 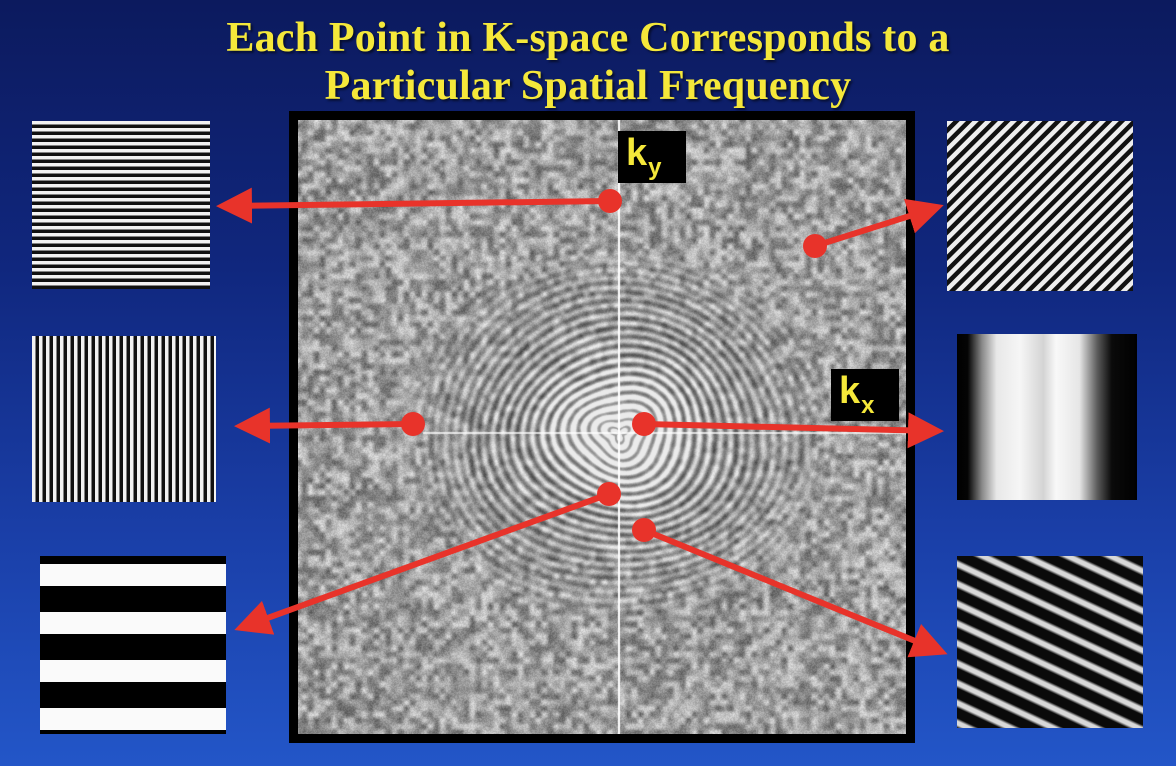 I want to click on pattern-horizontal-coarse, so click(x=133, y=645).